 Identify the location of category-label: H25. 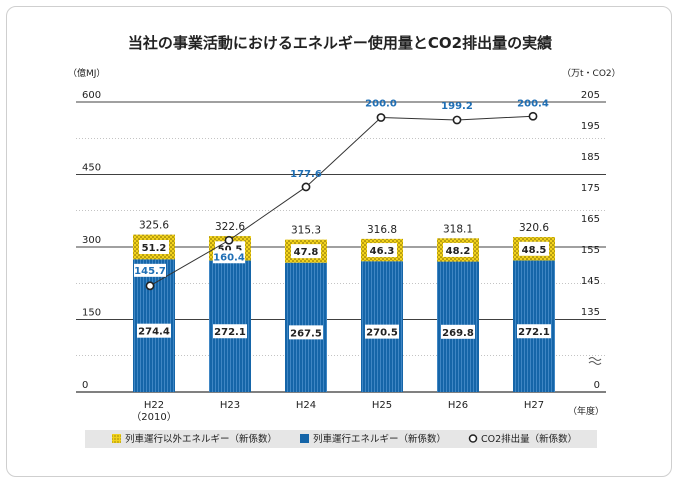
(382, 405).